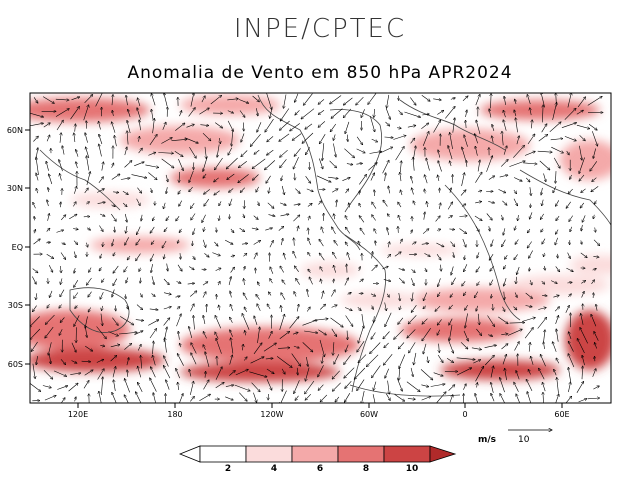 The height and width of the screenshot is (494, 640). I want to click on org-title: INPE/CPTEC, so click(320, 29).